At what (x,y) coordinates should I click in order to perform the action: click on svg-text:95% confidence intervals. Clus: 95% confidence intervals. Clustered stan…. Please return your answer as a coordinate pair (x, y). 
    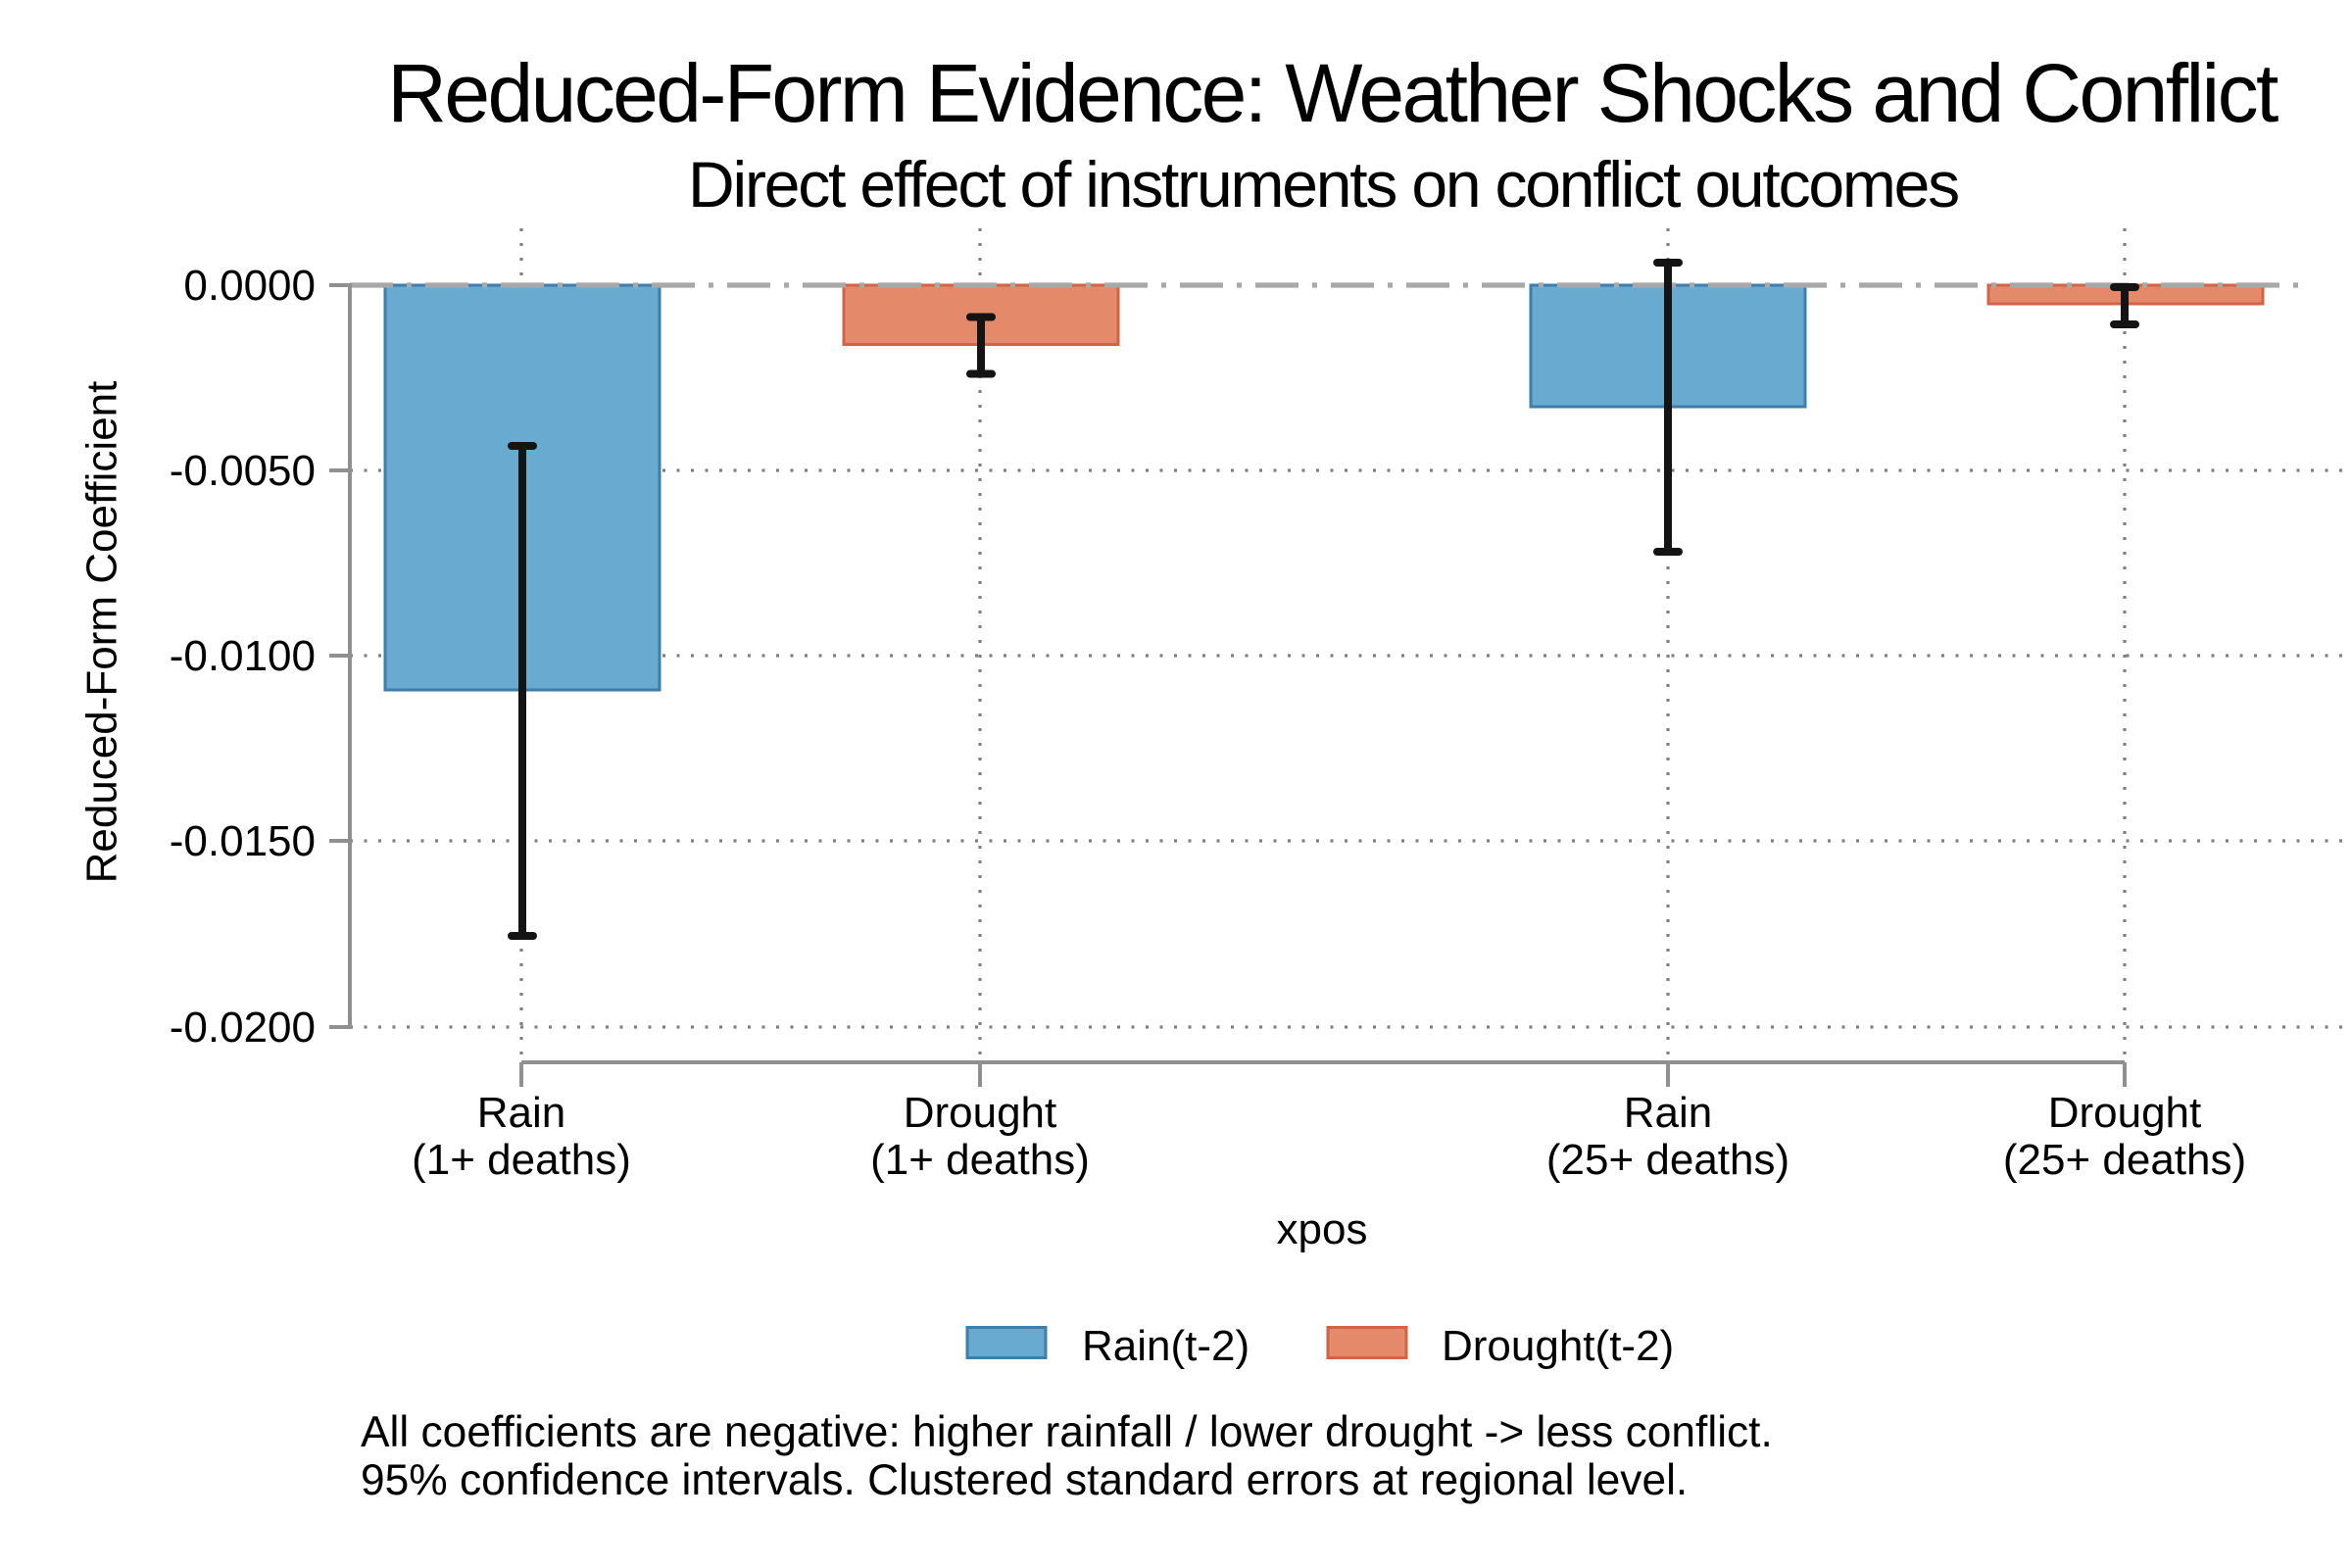
    Looking at the image, I should click on (1024, 1480).